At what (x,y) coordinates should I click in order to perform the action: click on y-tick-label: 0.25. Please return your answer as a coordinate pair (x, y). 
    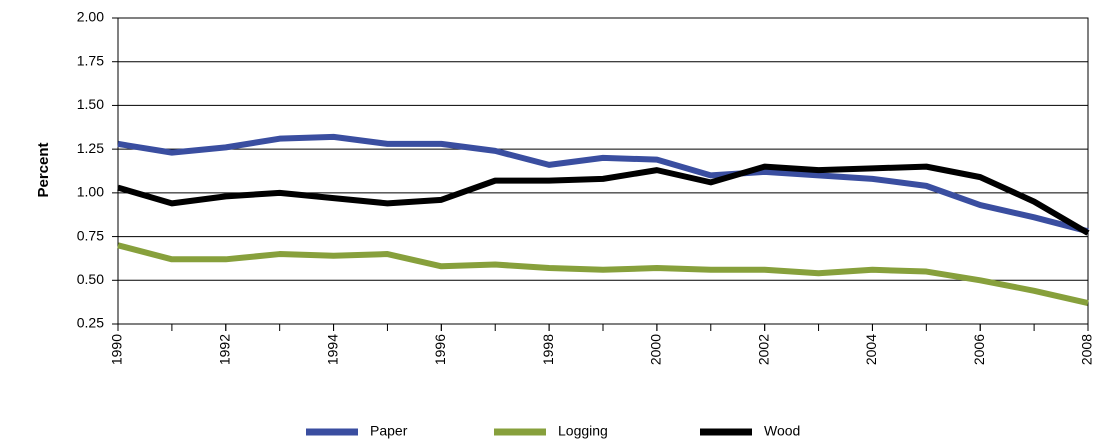
    Looking at the image, I should click on (90, 323).